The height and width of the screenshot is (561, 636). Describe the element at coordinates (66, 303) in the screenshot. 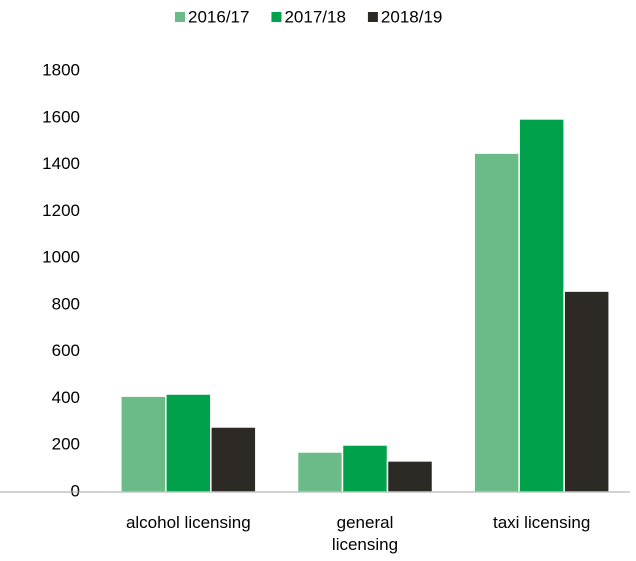

I see `y-tick-label: 800` at that location.